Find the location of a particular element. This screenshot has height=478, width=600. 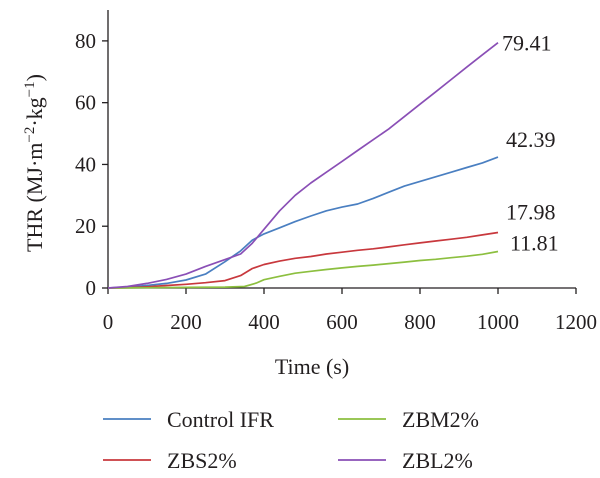

legend-label-control-ifr: Control IFR is located at coordinates (220, 419).